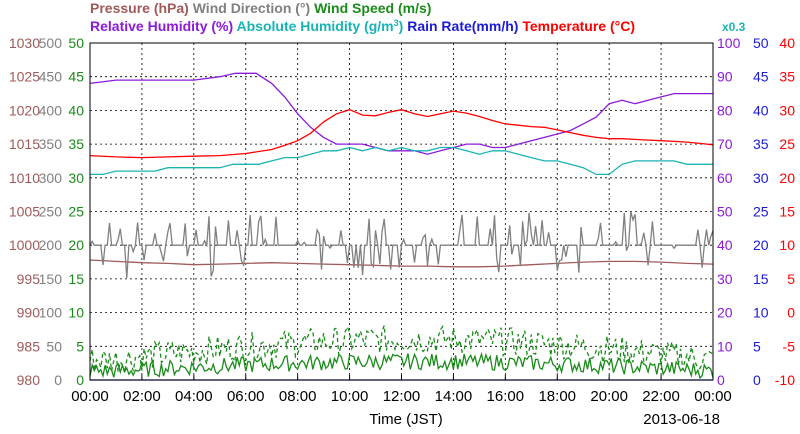 Image resolution: width=800 pixels, height=434 pixels. Describe the element at coordinates (54, 346) in the screenshot. I see `wind-direction-tick-label: 50` at that location.